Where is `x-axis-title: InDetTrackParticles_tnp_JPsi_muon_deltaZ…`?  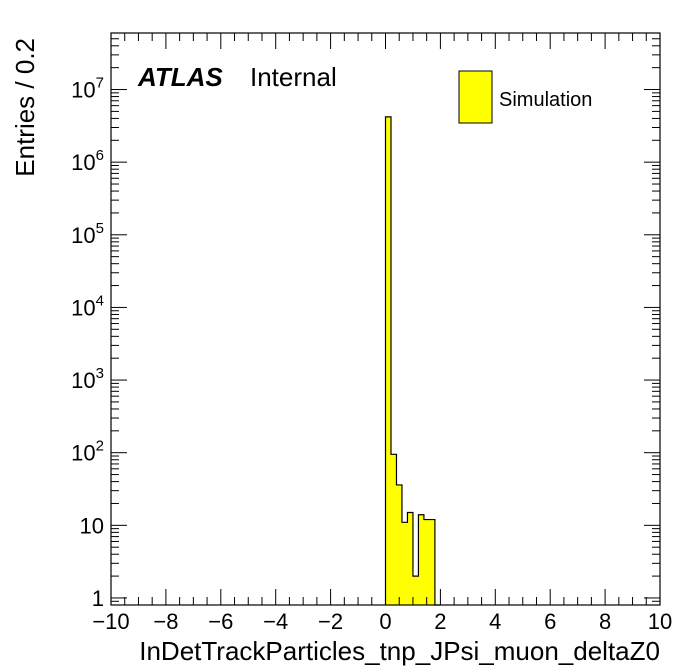 x-axis-title: InDetTrackParticles_tnp_JPsi_muon_deltaZ… is located at coordinates (399, 651).